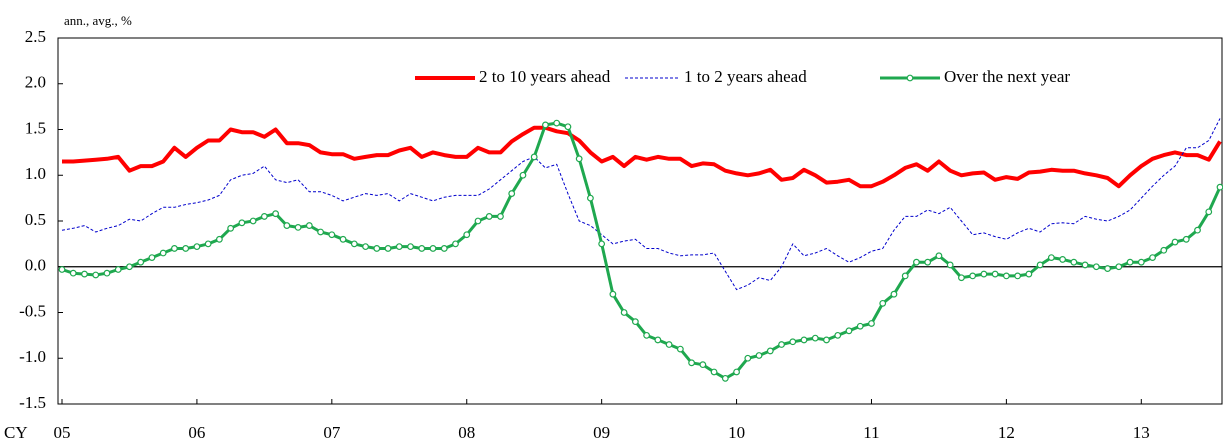  I want to click on y-tick-label: 0.5, so click(35, 219).